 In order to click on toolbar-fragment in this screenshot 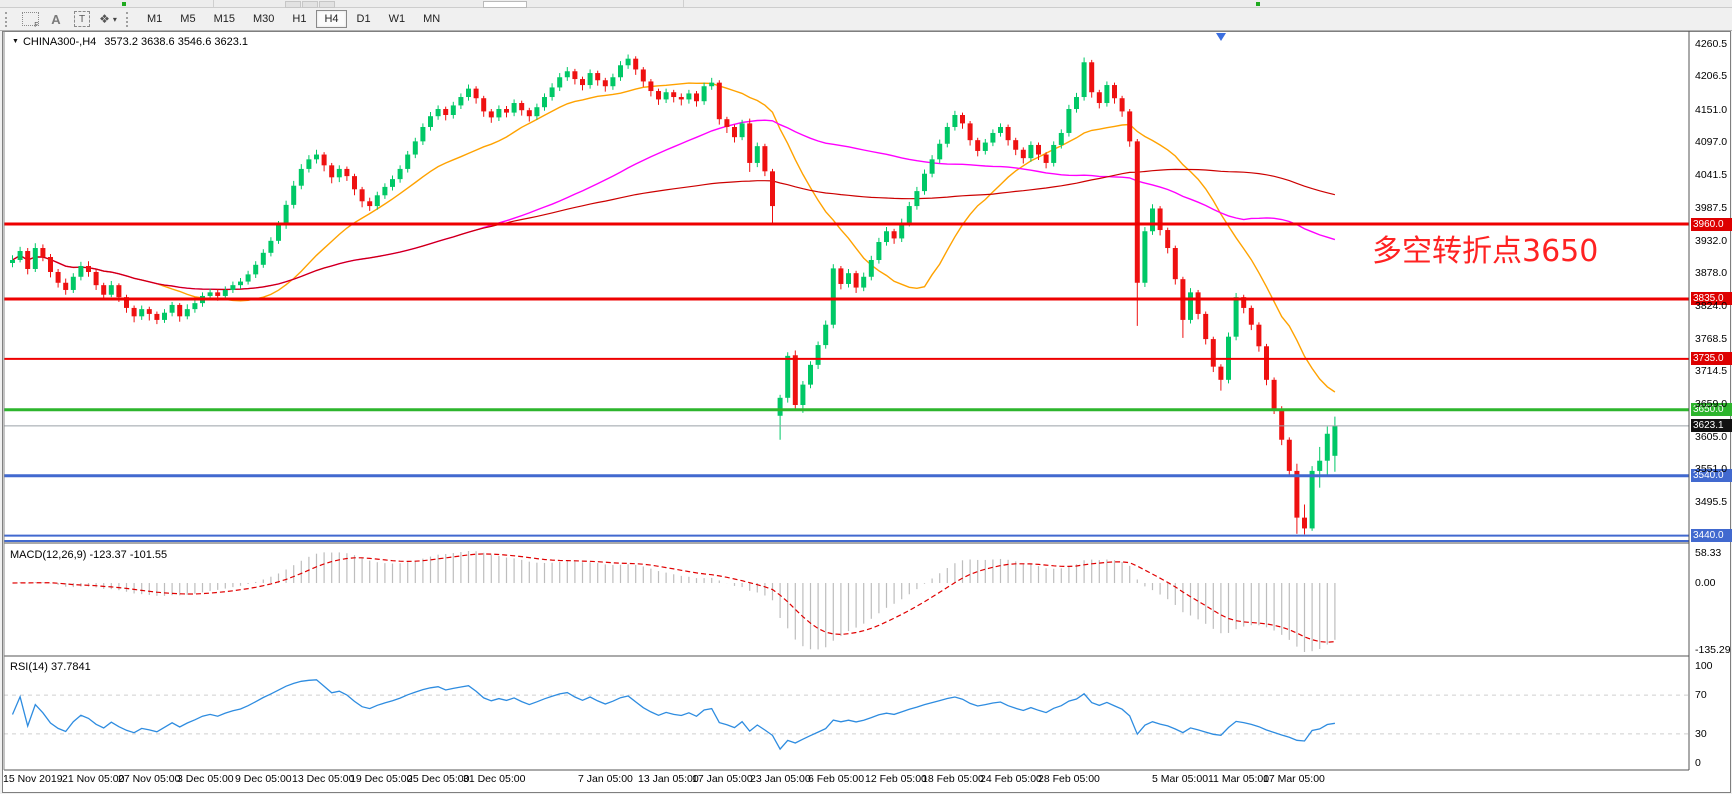, I will do `click(293, 4)`.